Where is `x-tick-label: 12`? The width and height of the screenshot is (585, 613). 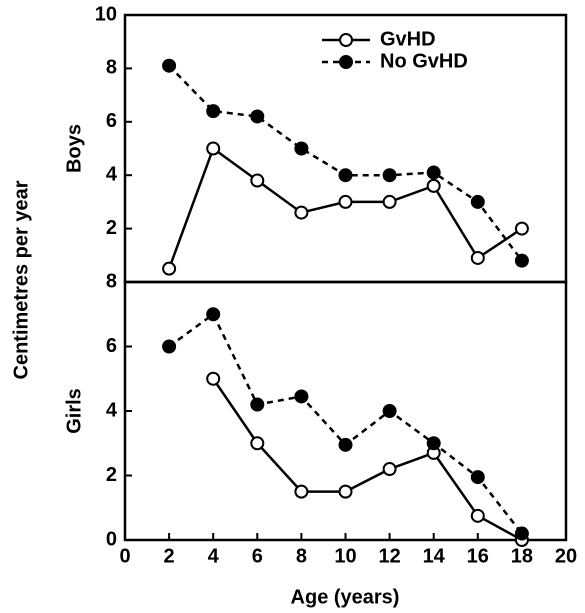
x-tick-label: 12 is located at coordinates (389, 556).